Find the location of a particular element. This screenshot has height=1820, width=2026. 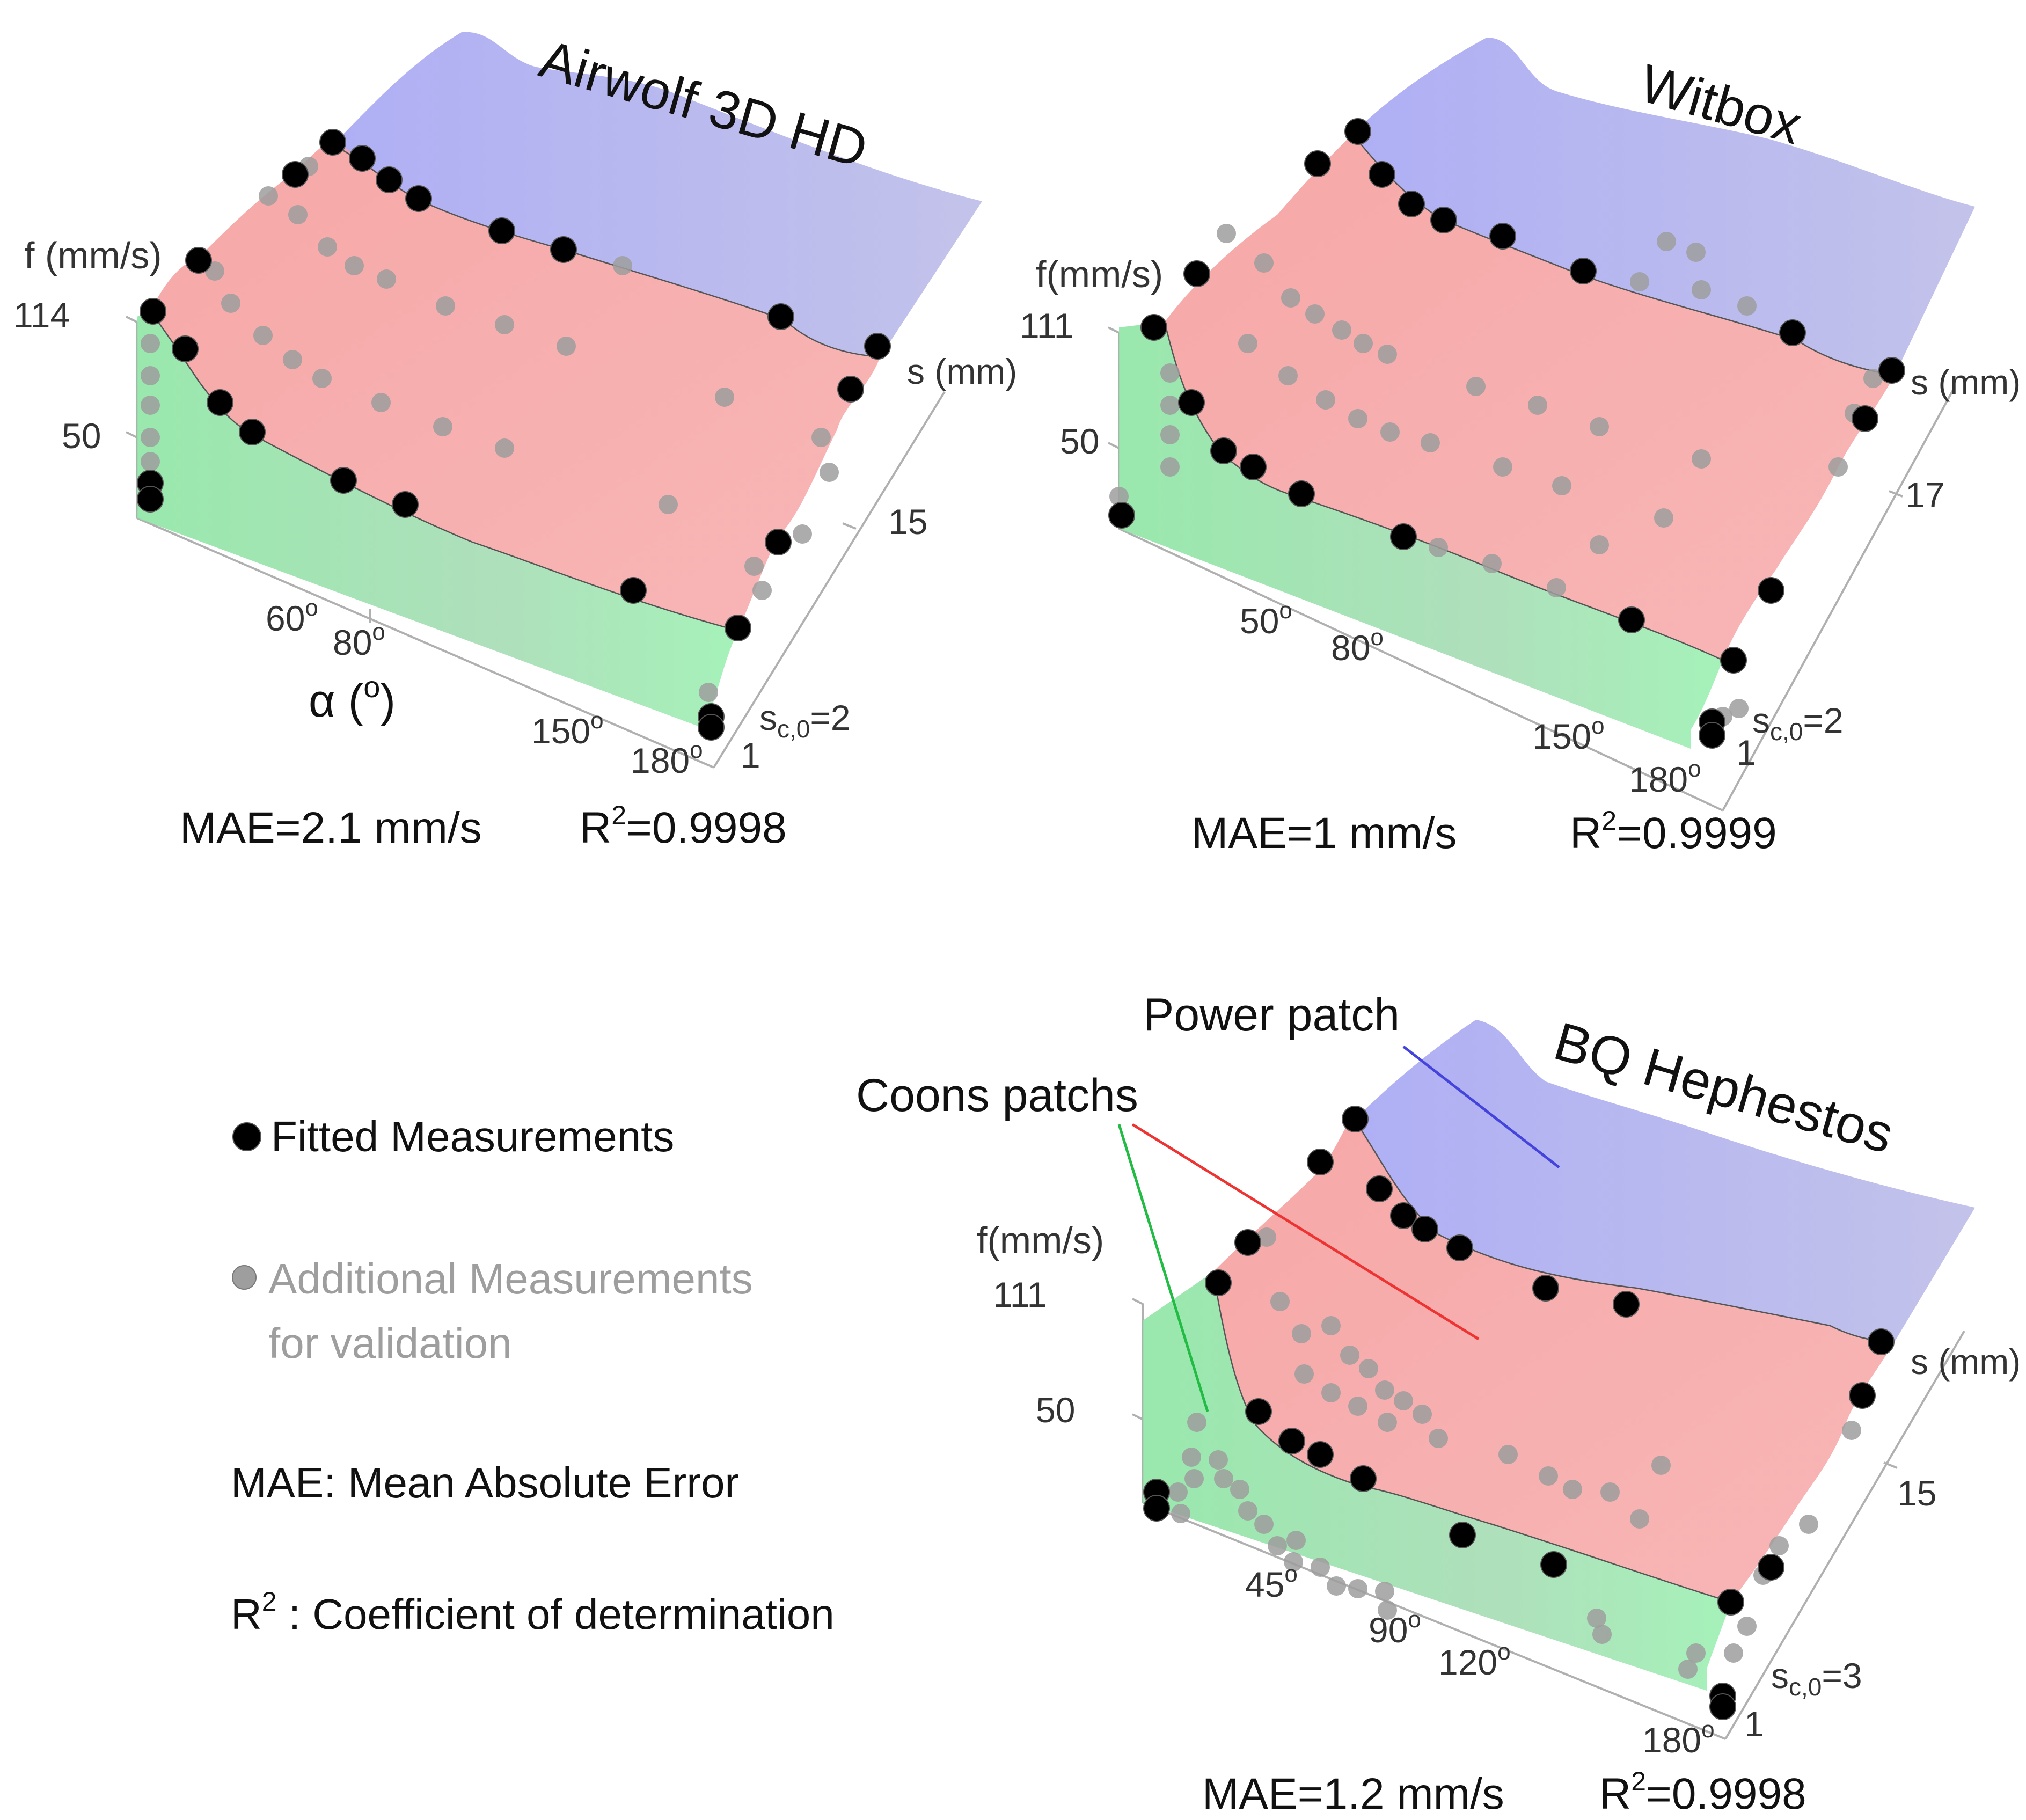

mae-label: MAE=1.2 mm/s is located at coordinates (1353, 1794).